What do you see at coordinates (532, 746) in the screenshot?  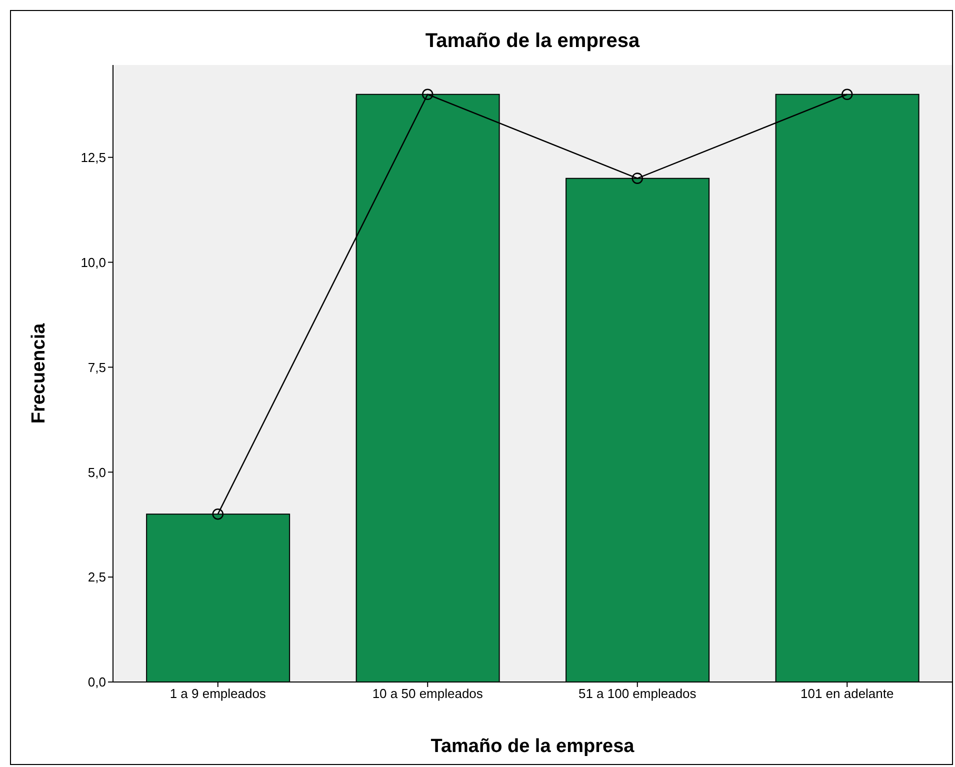 I see `x-axis-title: Tamaño de la empresa` at bounding box center [532, 746].